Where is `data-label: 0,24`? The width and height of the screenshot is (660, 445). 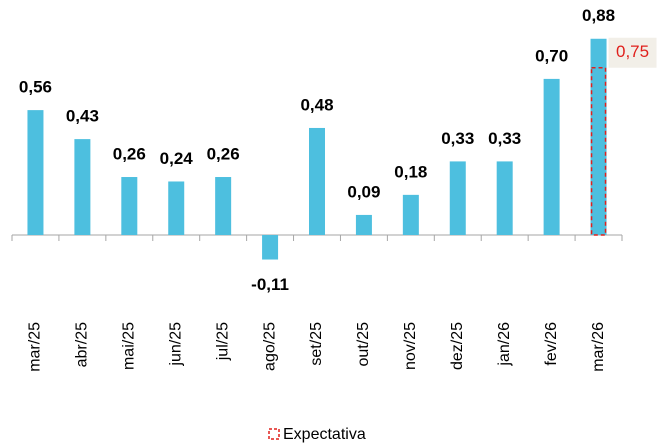 data-label: 0,24 is located at coordinates (177, 158).